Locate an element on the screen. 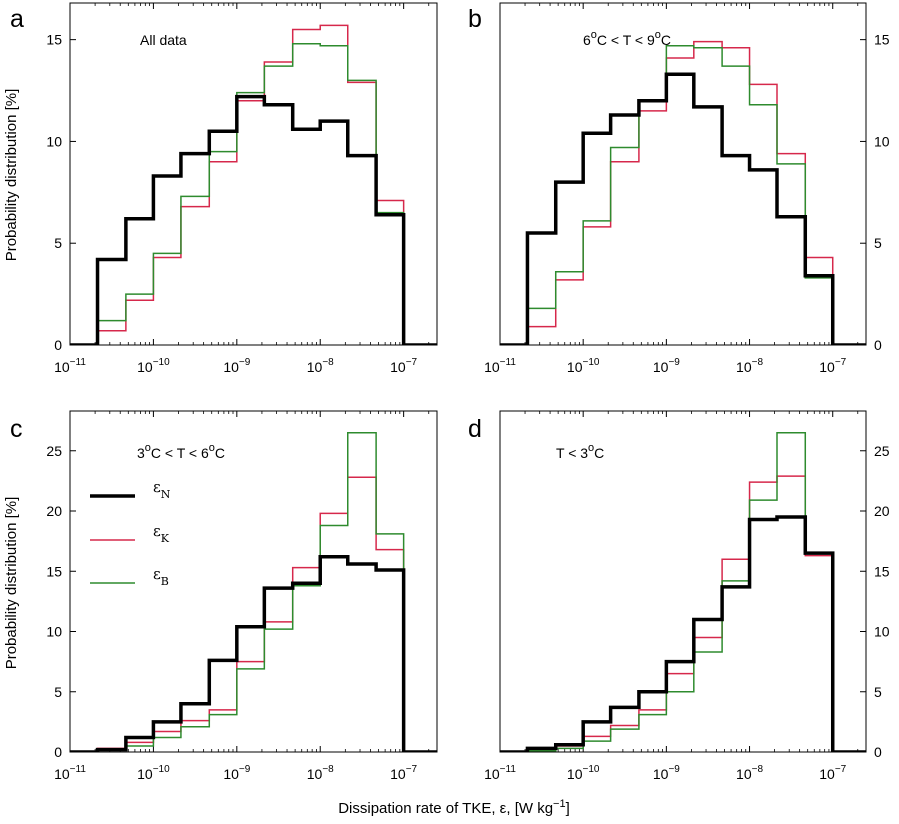 This screenshot has width=899, height=824. panel-annotation: T < 3oC is located at coordinates (580, 451).